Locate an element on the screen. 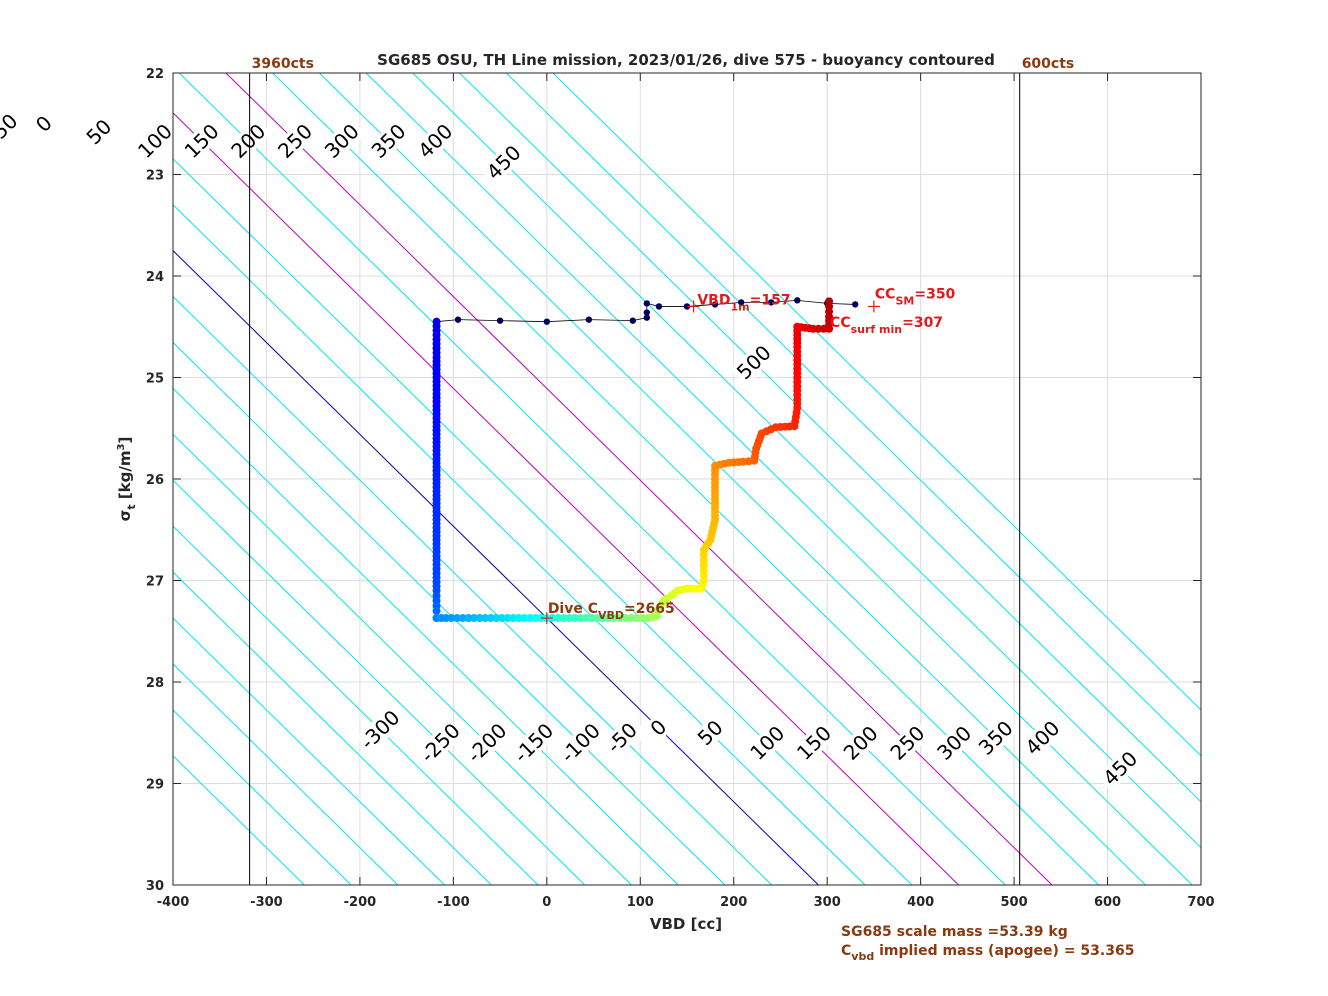 This screenshot has width=1328, height=996. annotation-sub: 1m is located at coordinates (739, 306).